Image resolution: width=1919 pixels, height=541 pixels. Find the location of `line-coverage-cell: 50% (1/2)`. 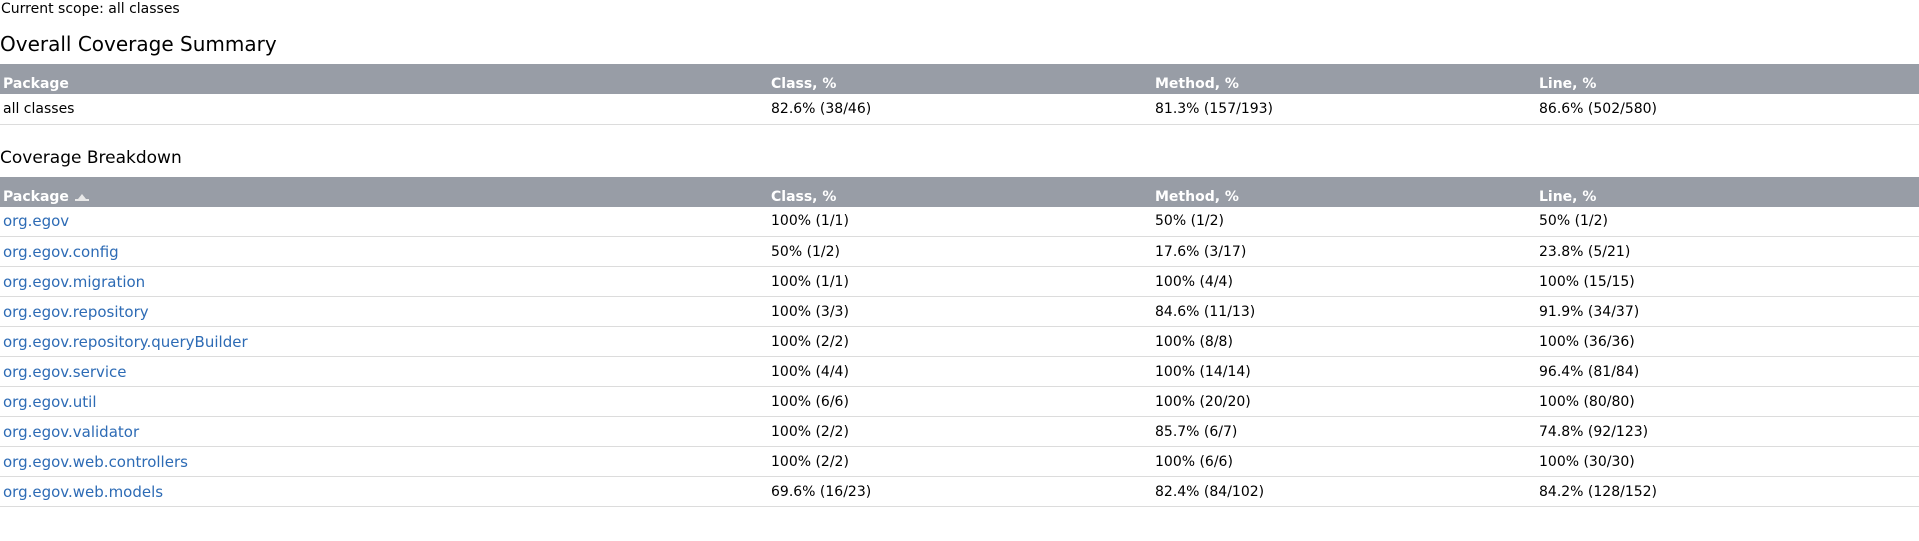

line-coverage-cell: 50% (1/2) is located at coordinates (1727, 221).